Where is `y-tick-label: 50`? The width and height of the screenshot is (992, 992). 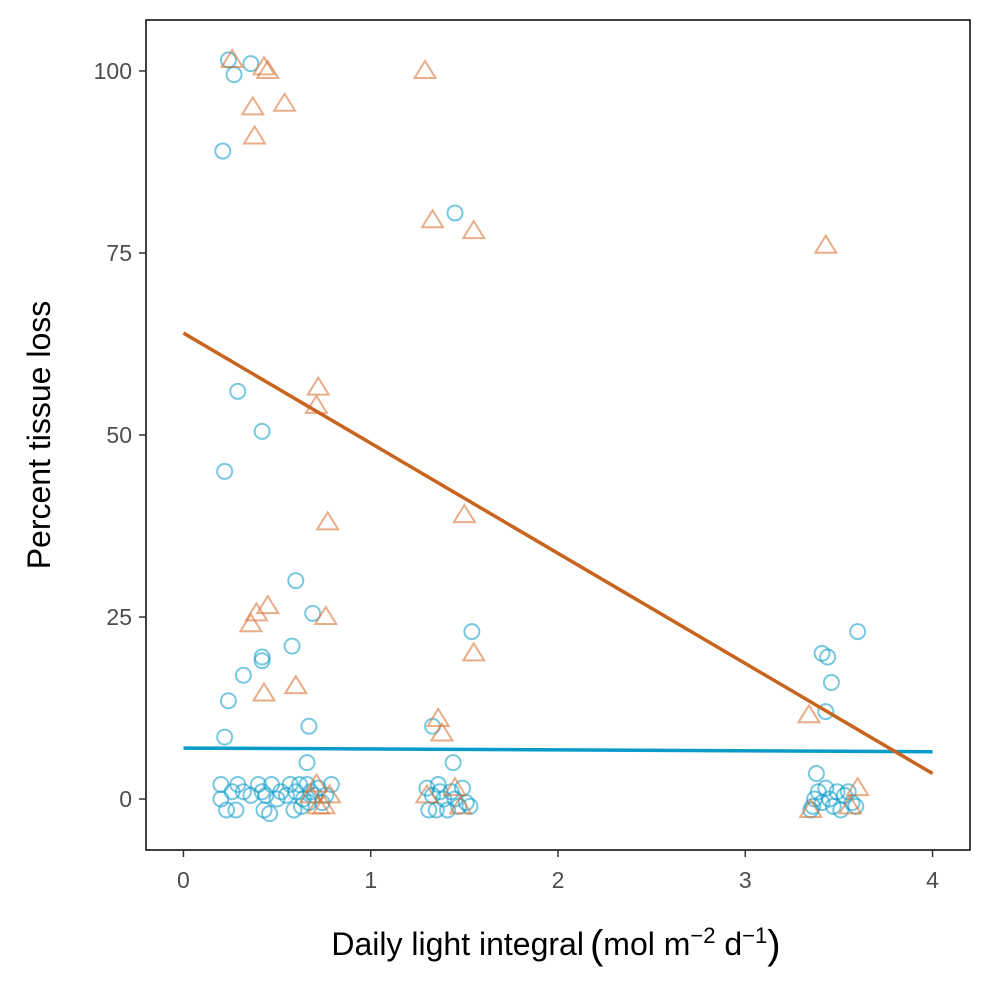 y-tick-label: 50 is located at coordinates (119, 435).